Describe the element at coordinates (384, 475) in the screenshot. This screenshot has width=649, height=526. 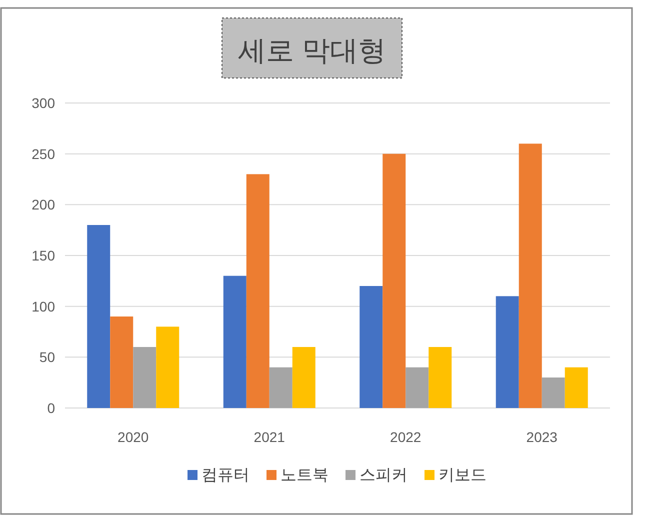
I see `legend-label: 스피커` at that location.